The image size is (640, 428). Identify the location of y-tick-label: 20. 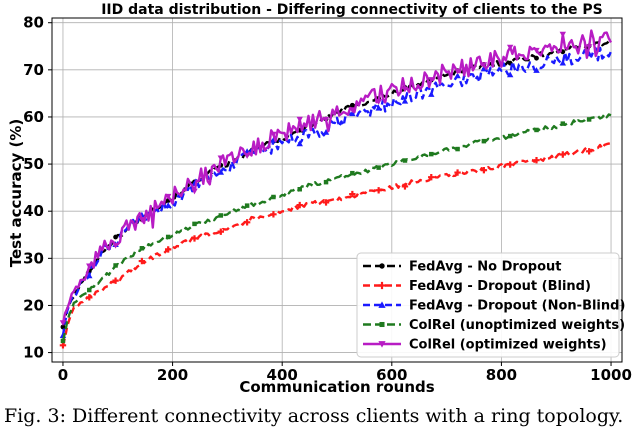
(33, 305).